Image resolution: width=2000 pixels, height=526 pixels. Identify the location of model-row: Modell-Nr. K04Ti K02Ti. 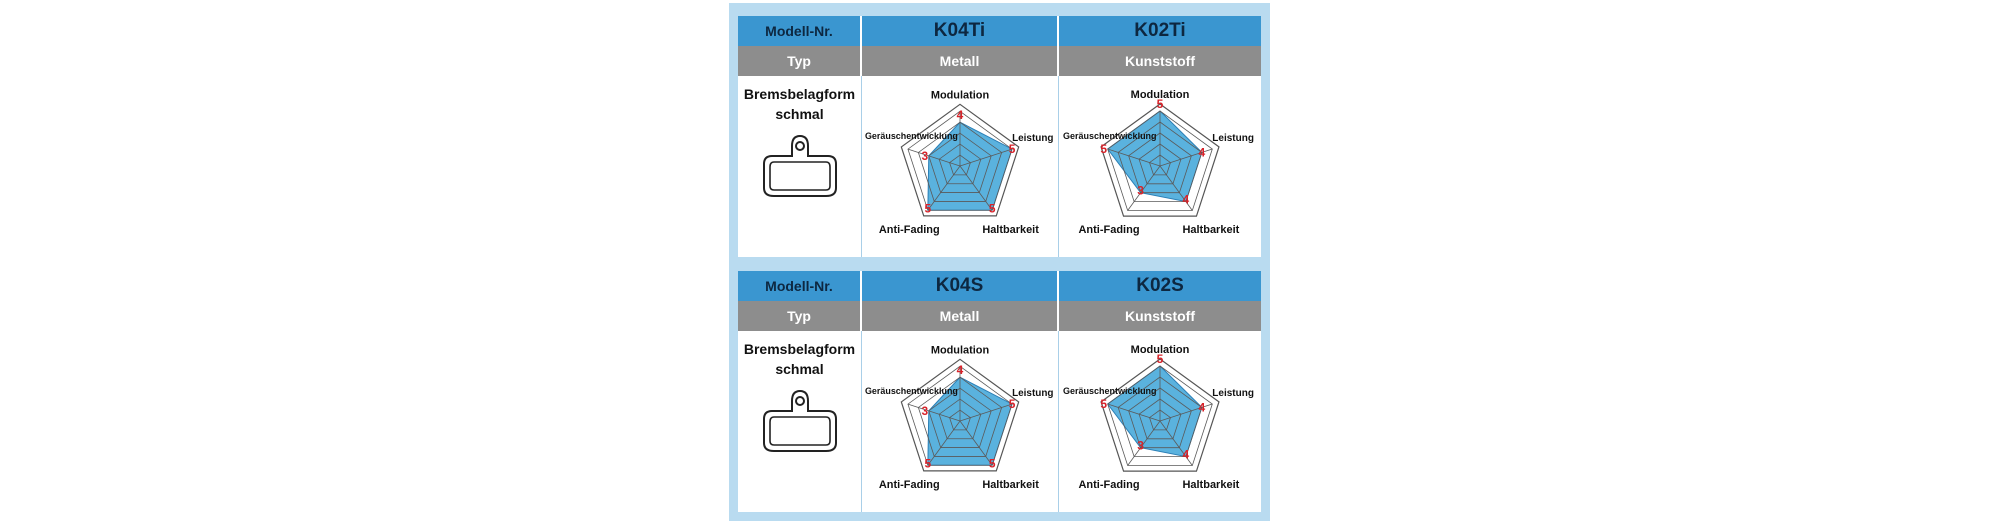
(999, 31).